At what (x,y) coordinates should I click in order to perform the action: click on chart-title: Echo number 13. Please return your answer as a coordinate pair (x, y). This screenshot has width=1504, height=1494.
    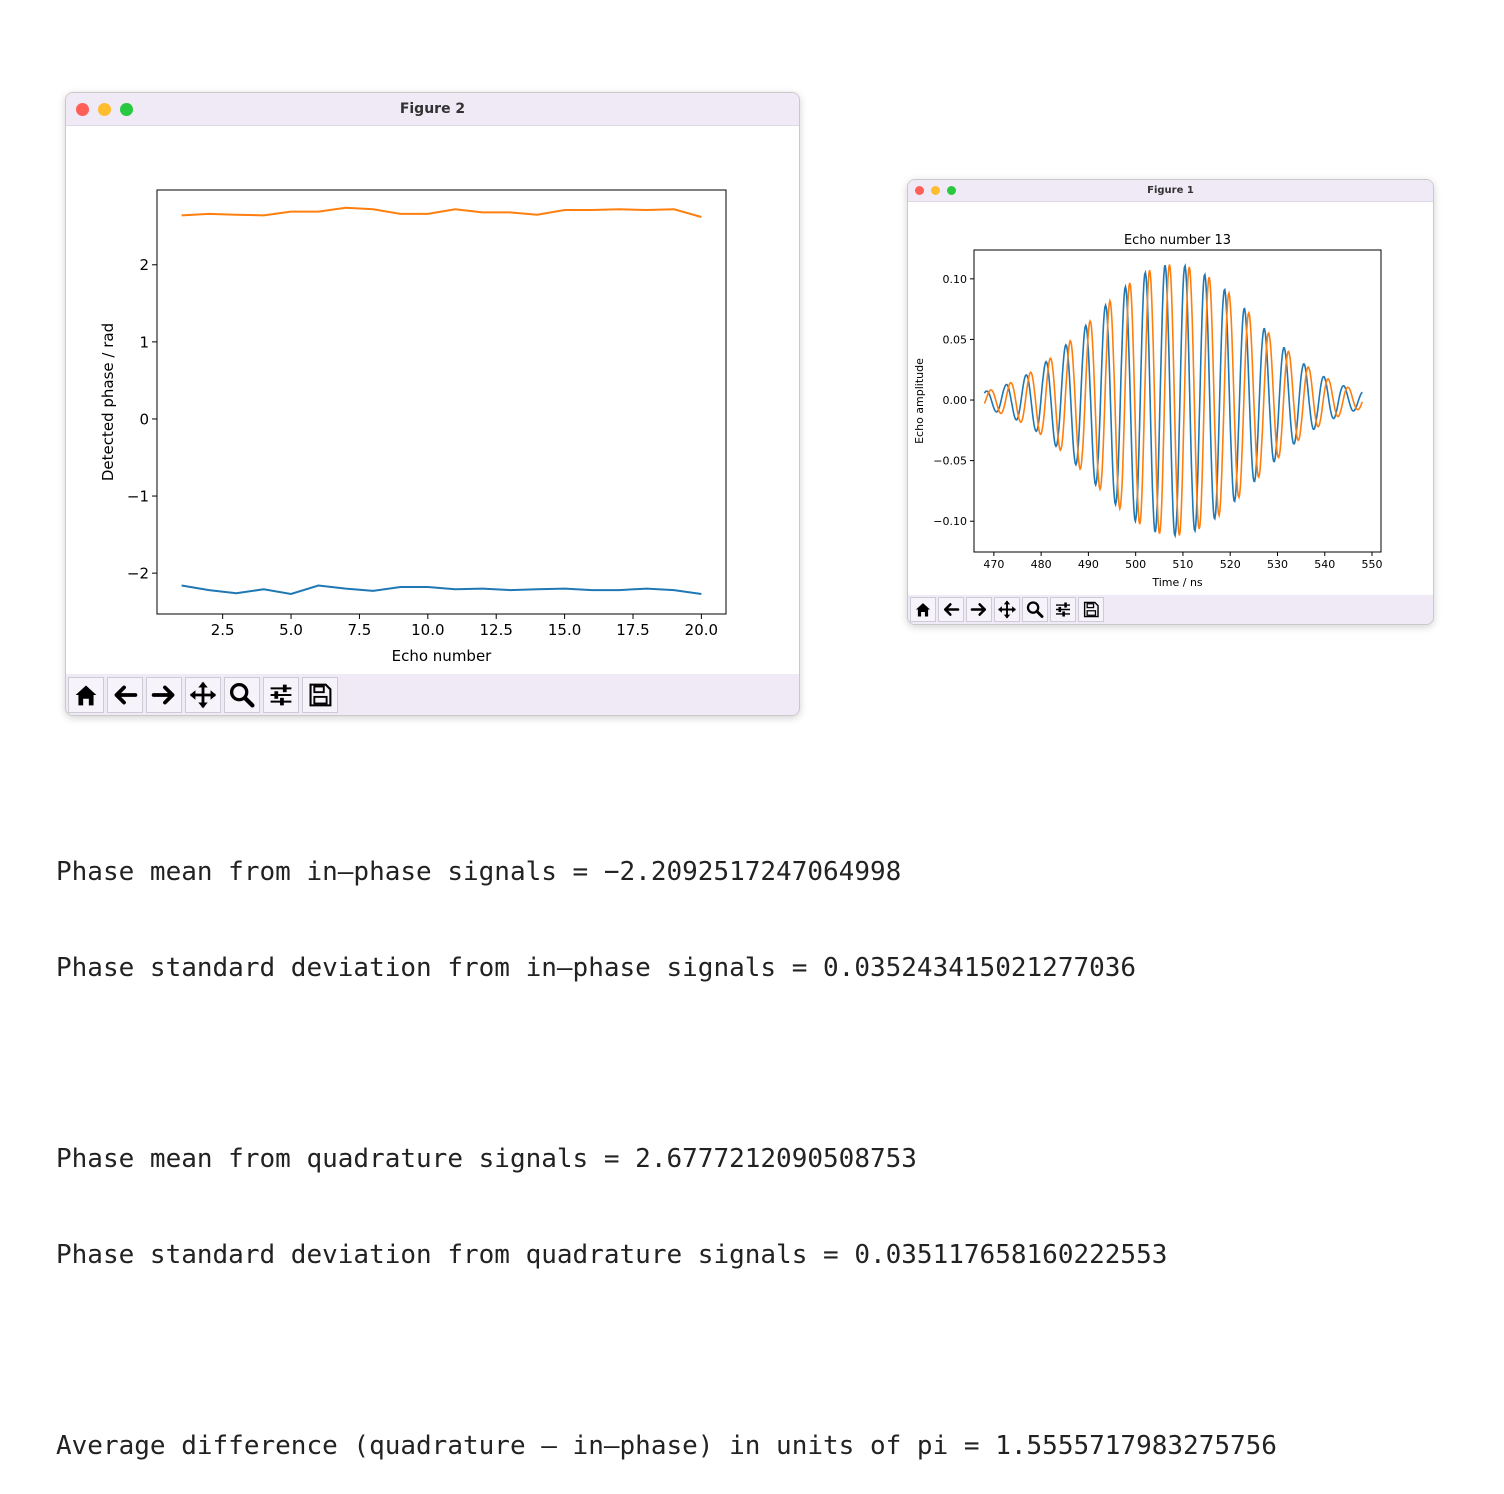
    Looking at the image, I should click on (1177, 240).